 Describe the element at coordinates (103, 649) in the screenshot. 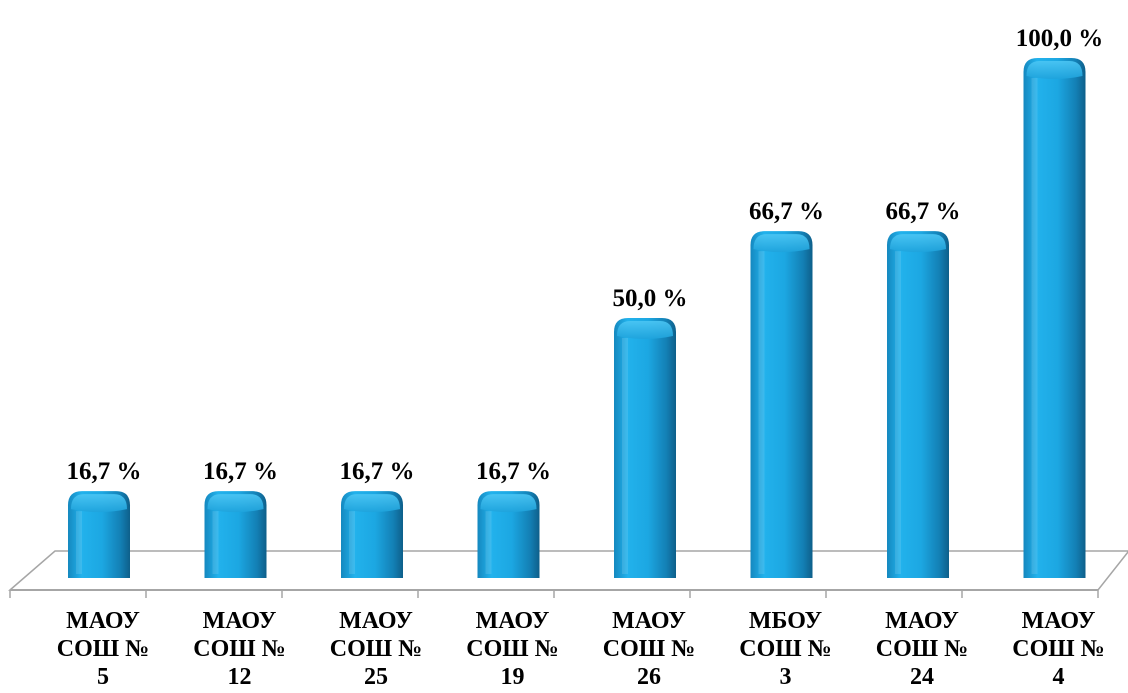

I see `category-label: МАОУ СОШ № 5` at that location.